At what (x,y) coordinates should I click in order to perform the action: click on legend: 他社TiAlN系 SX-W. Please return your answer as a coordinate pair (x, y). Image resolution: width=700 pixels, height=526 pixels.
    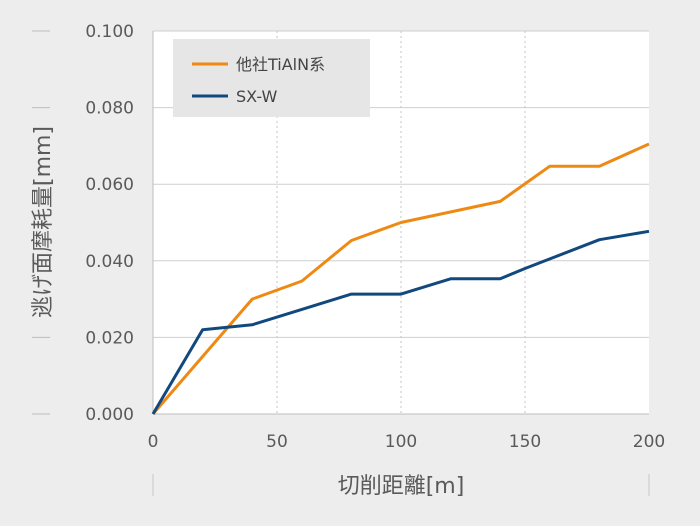
    Looking at the image, I should click on (271, 78).